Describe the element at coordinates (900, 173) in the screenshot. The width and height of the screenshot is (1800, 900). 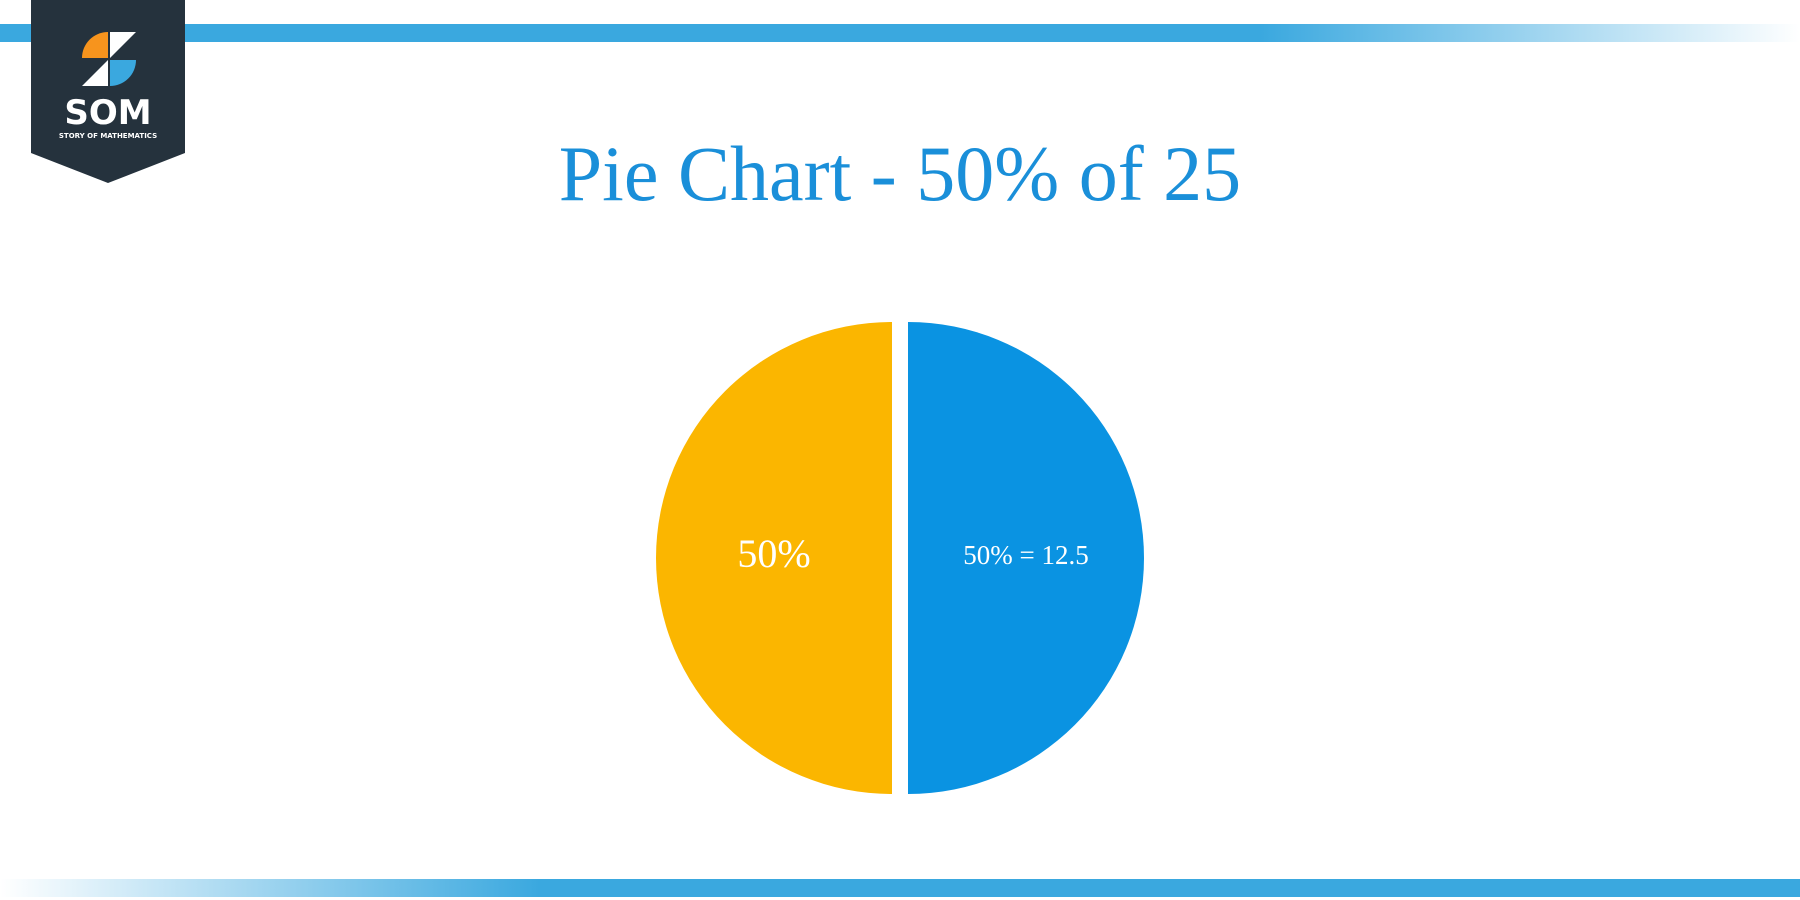
I see `chart-title: Pie Chart - 50% of 25` at that location.